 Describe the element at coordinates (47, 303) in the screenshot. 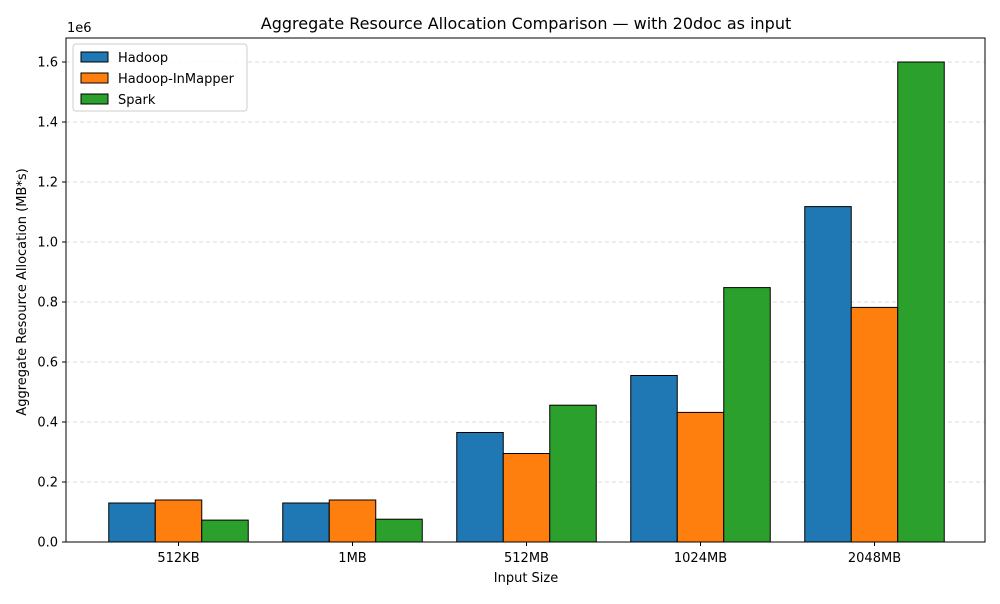

I see `y-tick-label: 0.8` at that location.